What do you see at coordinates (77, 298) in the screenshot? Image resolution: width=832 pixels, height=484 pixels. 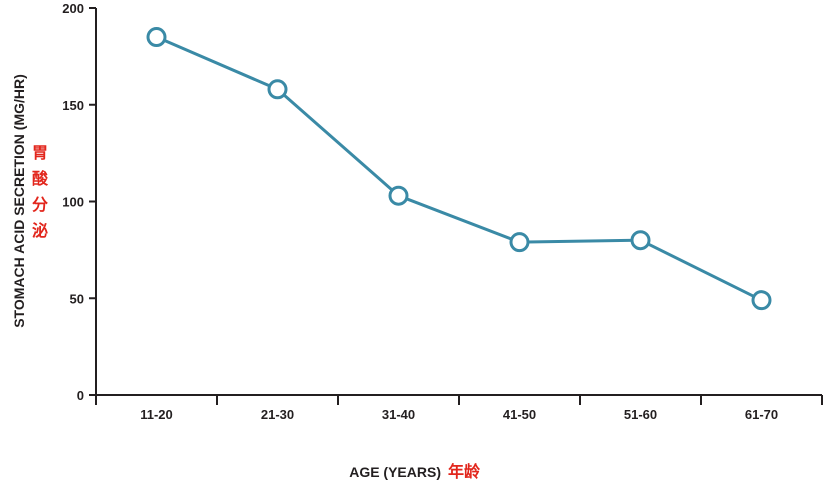 I see `y-tick-label: 50` at bounding box center [77, 298].